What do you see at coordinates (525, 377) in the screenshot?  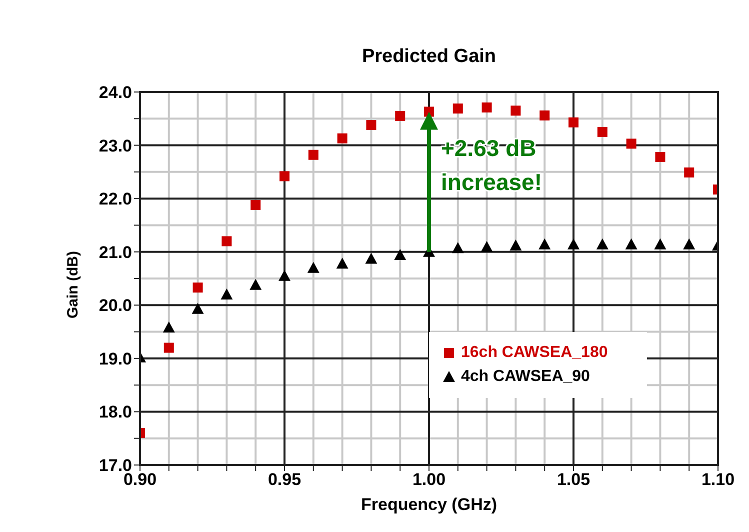 I see `legend-label: 4ch CAWSEA_90` at bounding box center [525, 377].